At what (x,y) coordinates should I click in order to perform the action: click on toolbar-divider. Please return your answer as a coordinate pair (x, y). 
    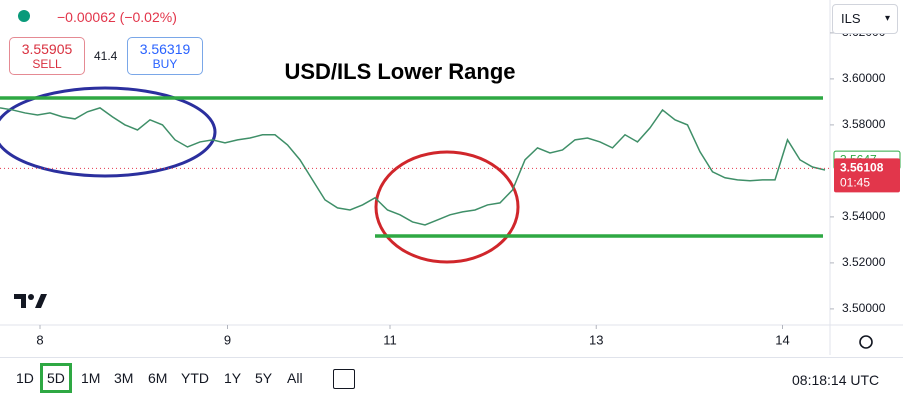
    Looking at the image, I should click on (451, 357).